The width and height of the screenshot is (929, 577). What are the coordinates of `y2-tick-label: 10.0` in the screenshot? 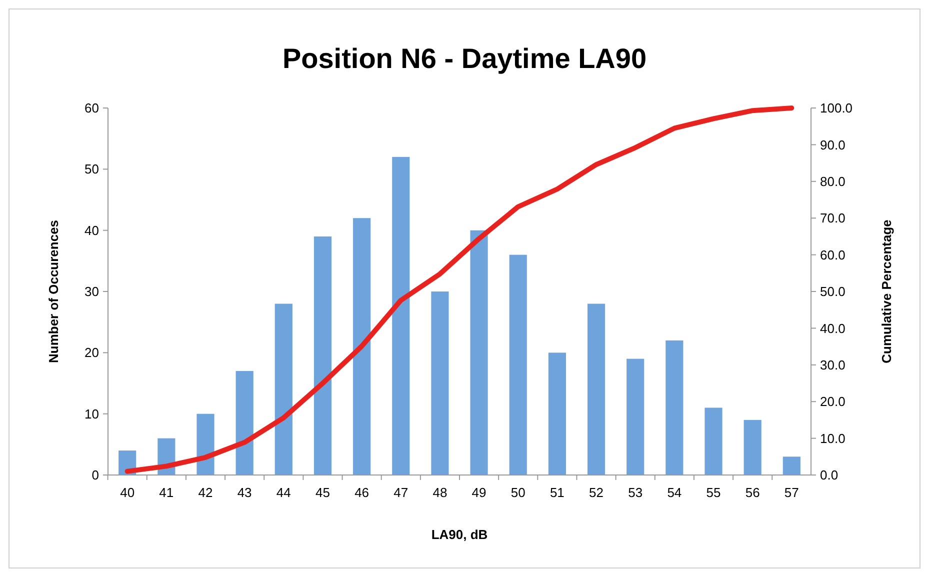 It's located at (833, 438).